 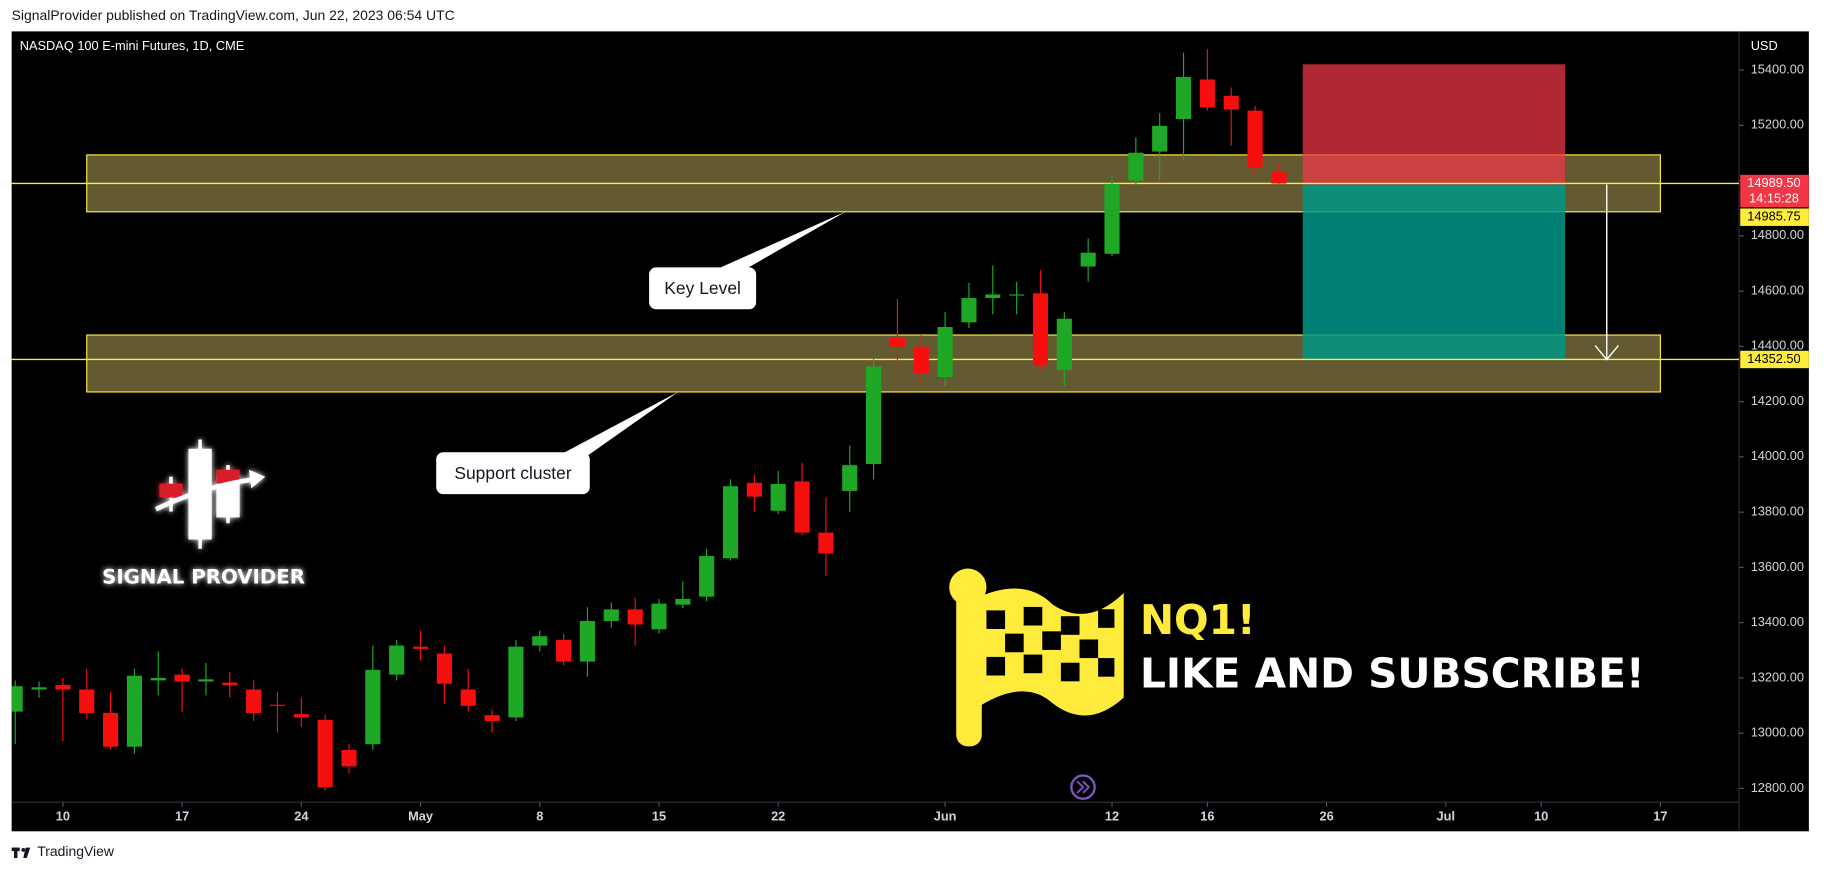 What do you see at coordinates (1036, 657) in the screenshot?
I see `flag-icon` at bounding box center [1036, 657].